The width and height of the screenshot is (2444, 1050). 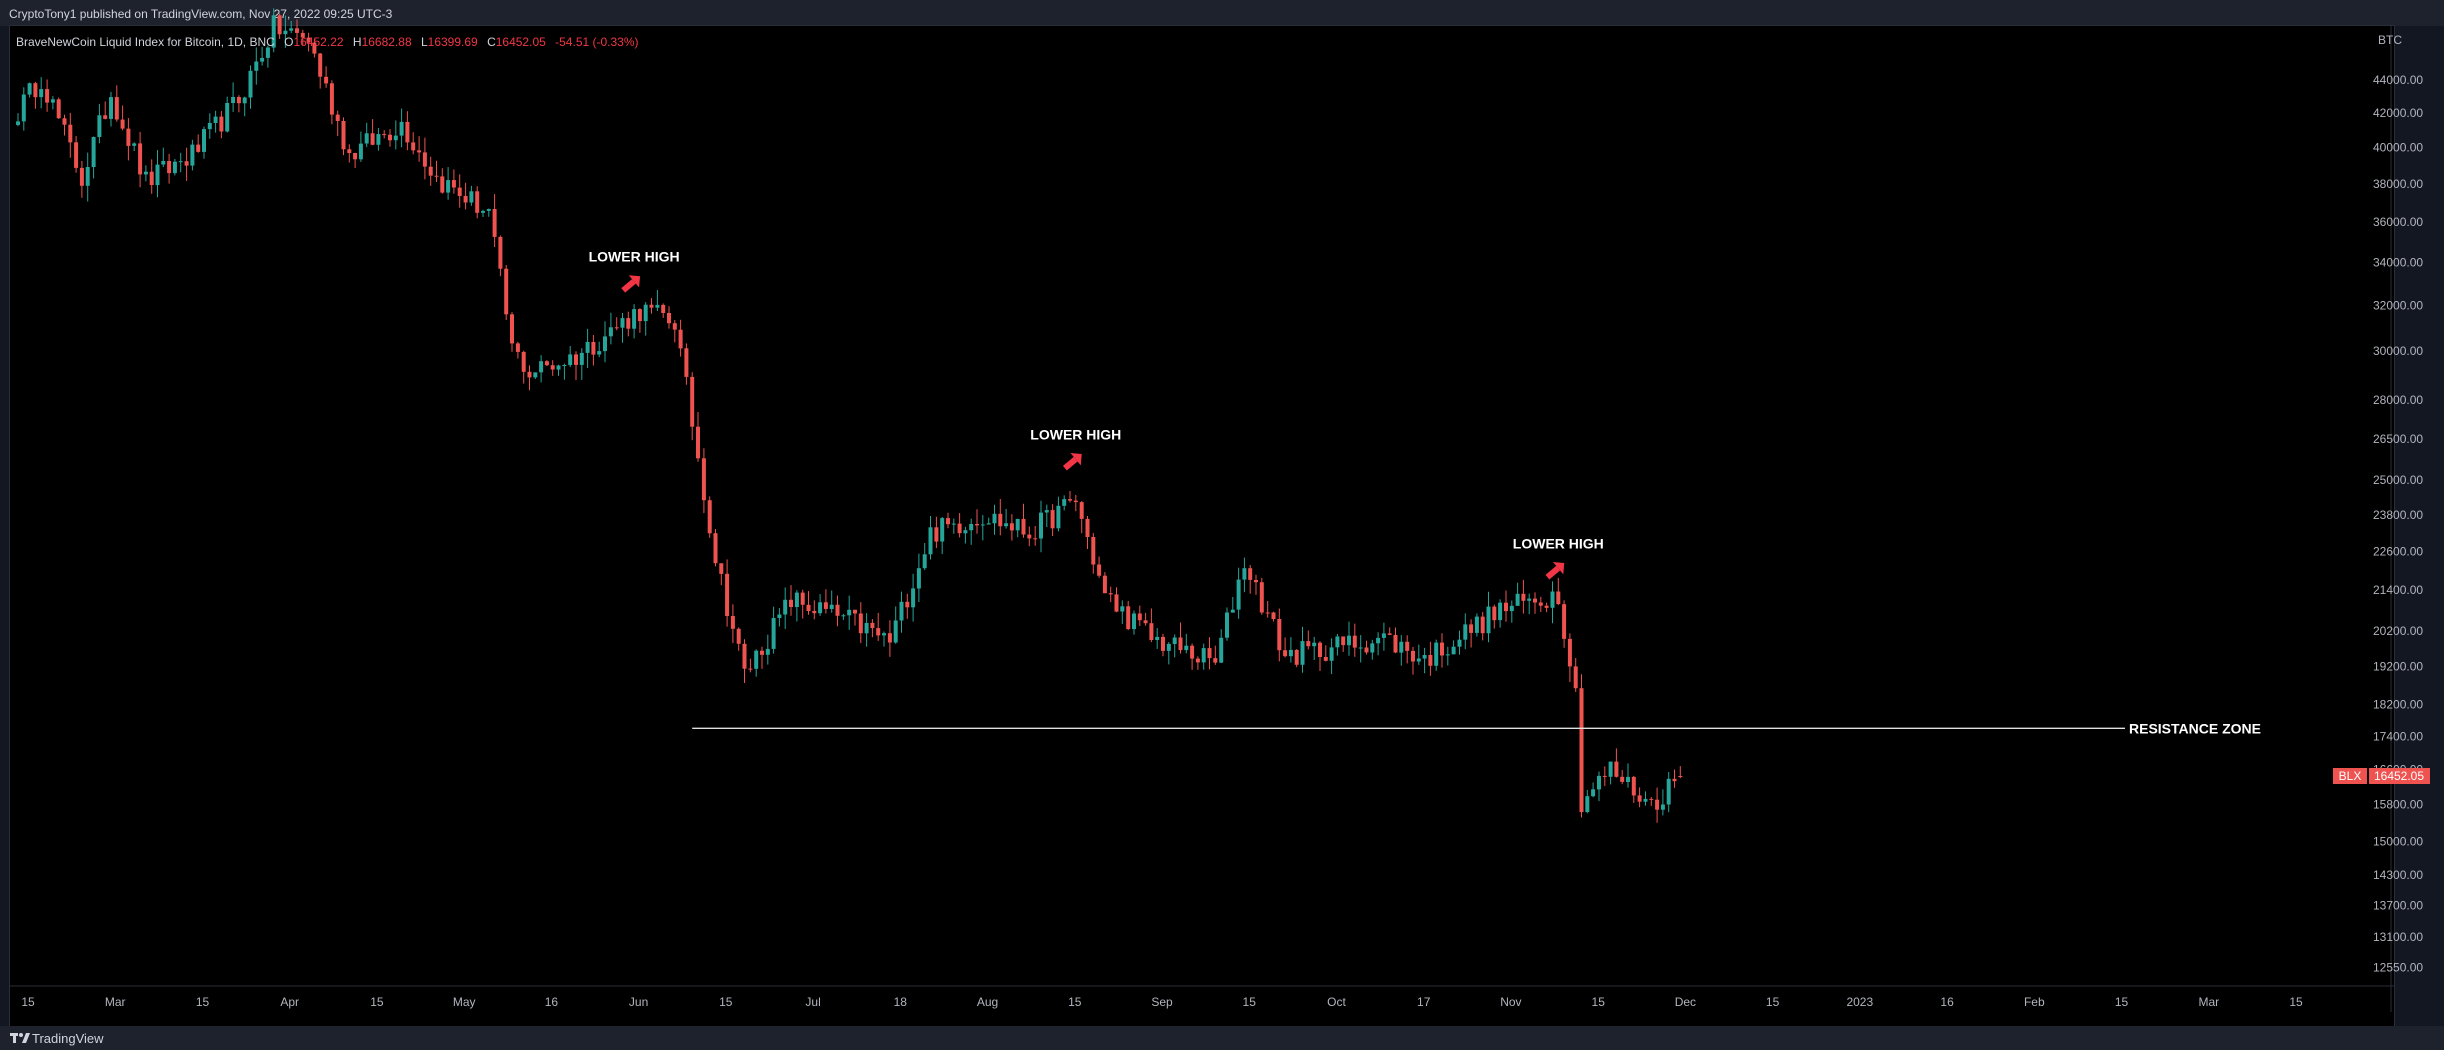 I want to click on price-axis-currency: BTC, so click(x=2390, y=40).